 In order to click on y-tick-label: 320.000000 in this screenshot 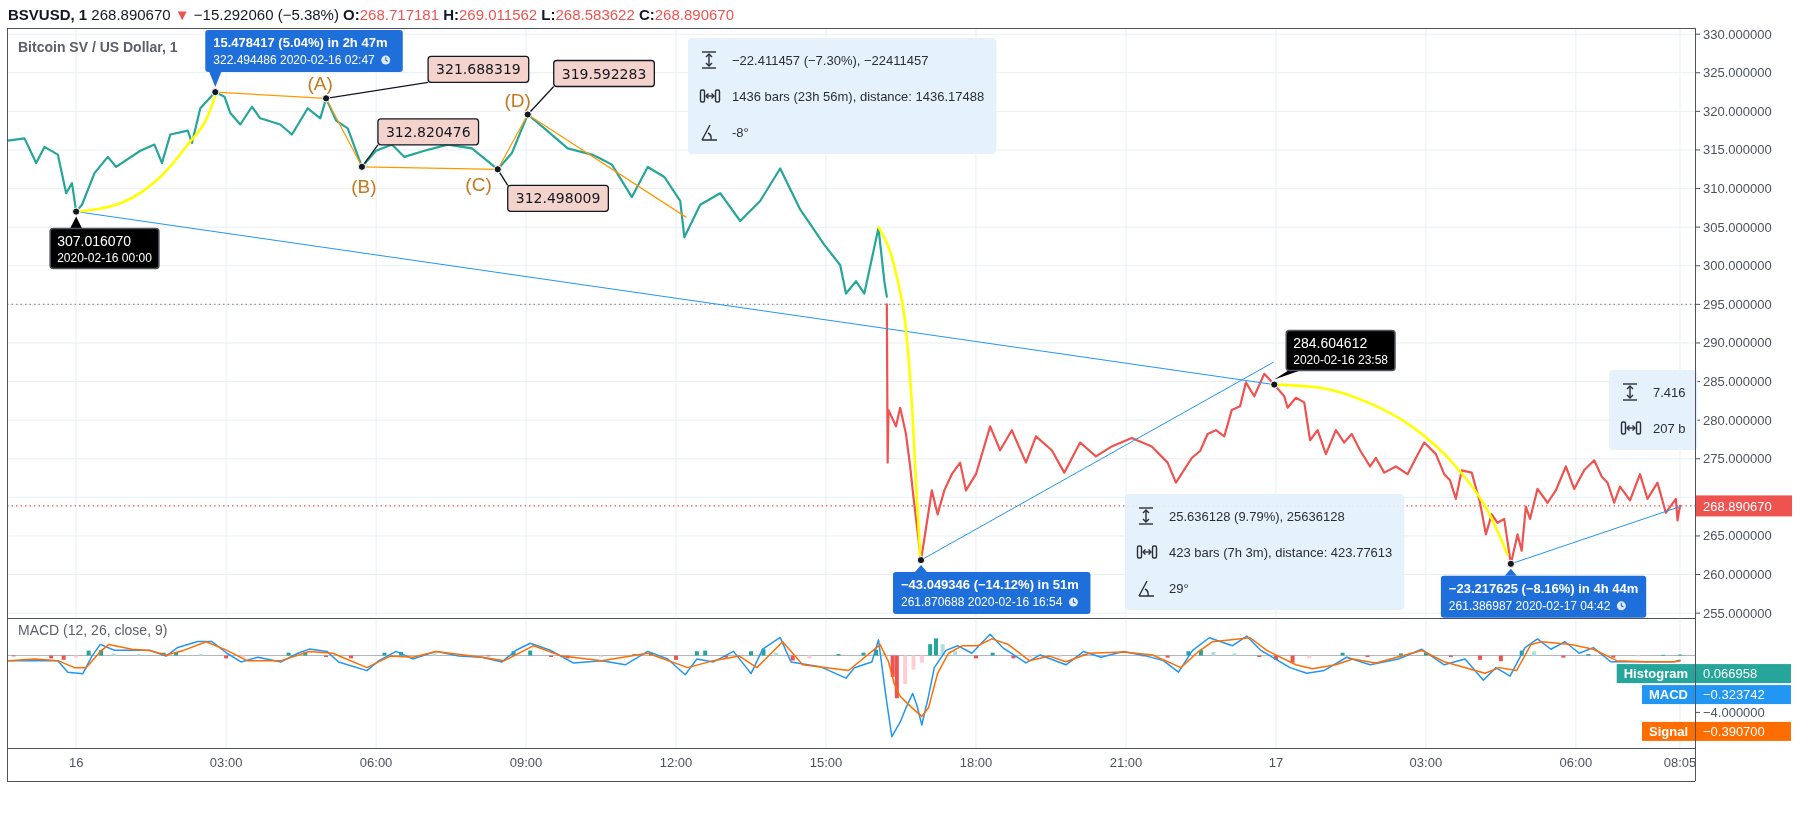, I will do `click(1737, 111)`.